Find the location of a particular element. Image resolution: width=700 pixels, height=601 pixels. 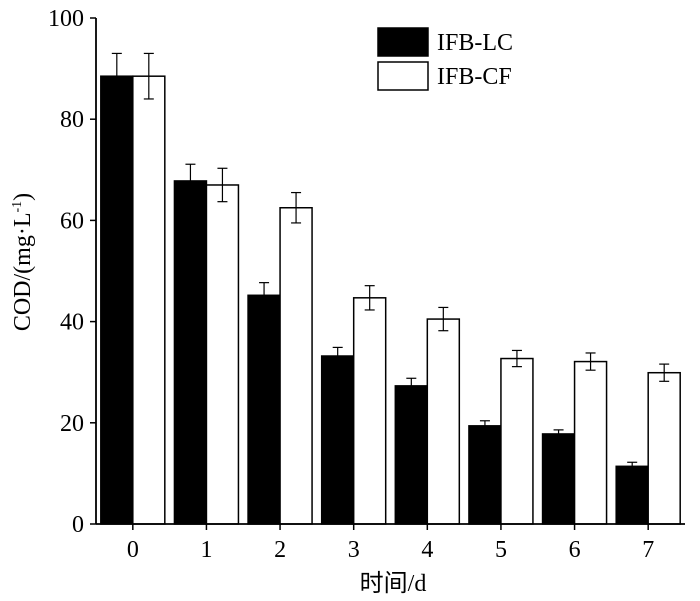

y-axis-title-main: COD/(mg·L is located at coordinates (23, 272).